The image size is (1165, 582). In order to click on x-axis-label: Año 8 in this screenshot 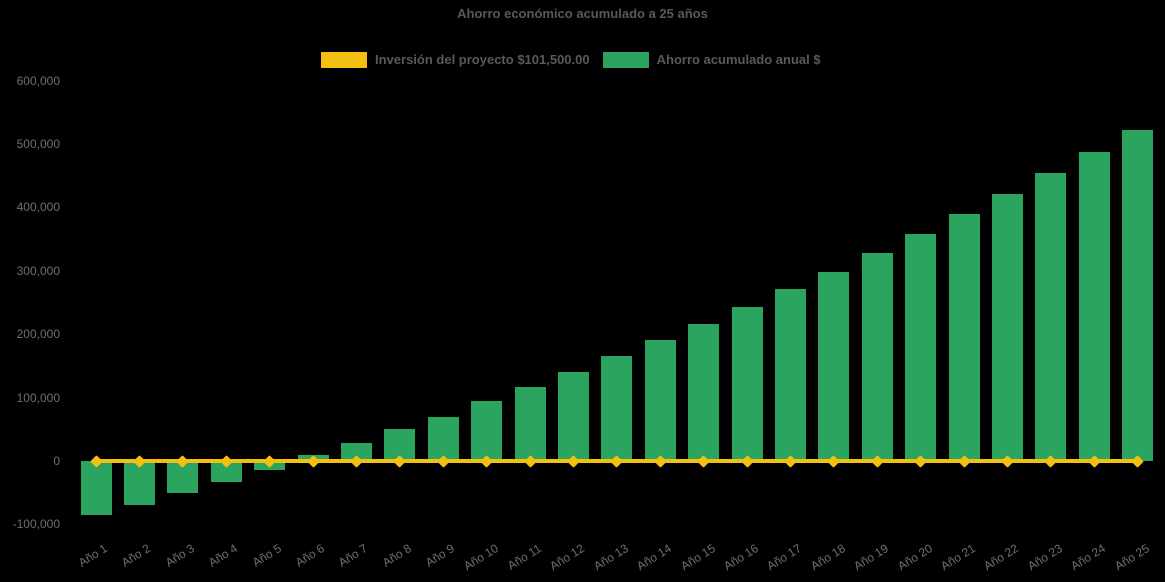, I will do `click(396, 555)`.